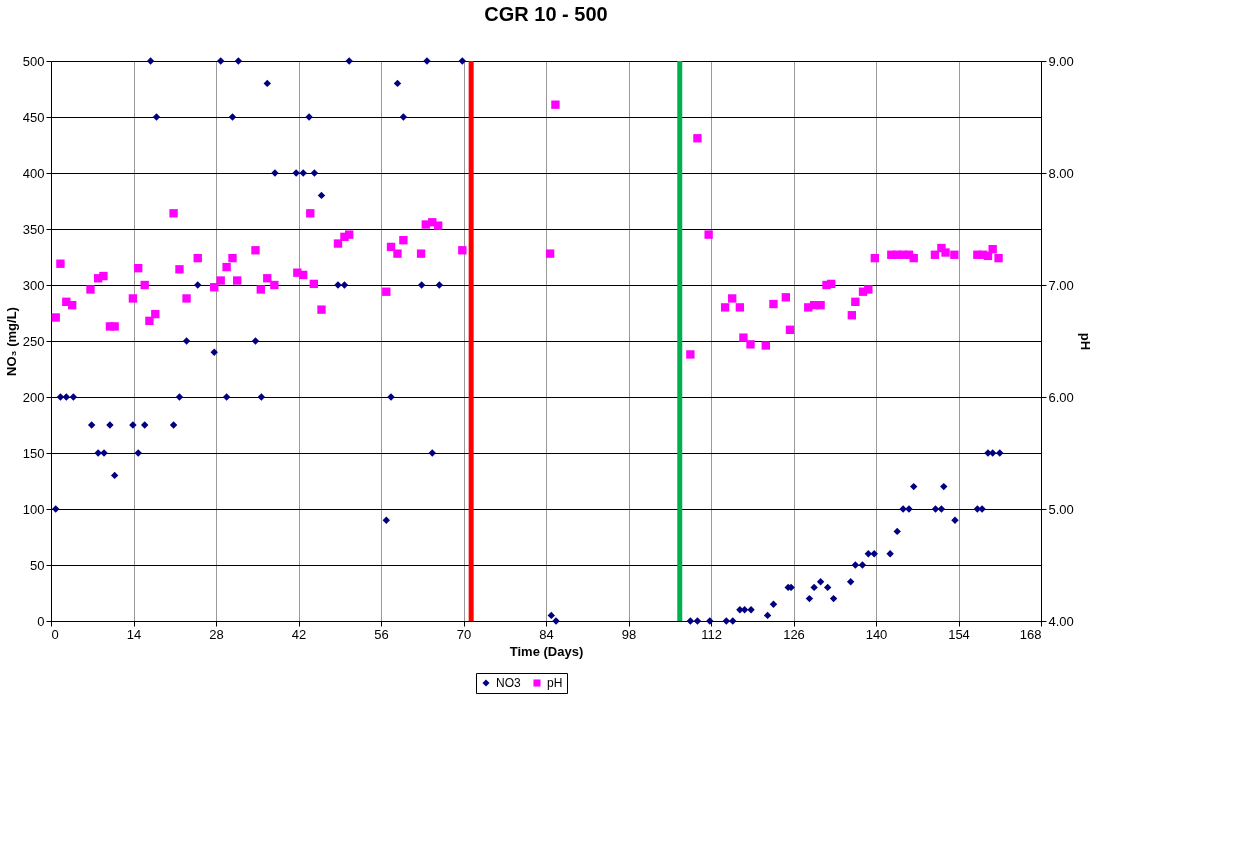  I want to click on x-tick-label: 154, so click(959, 634).